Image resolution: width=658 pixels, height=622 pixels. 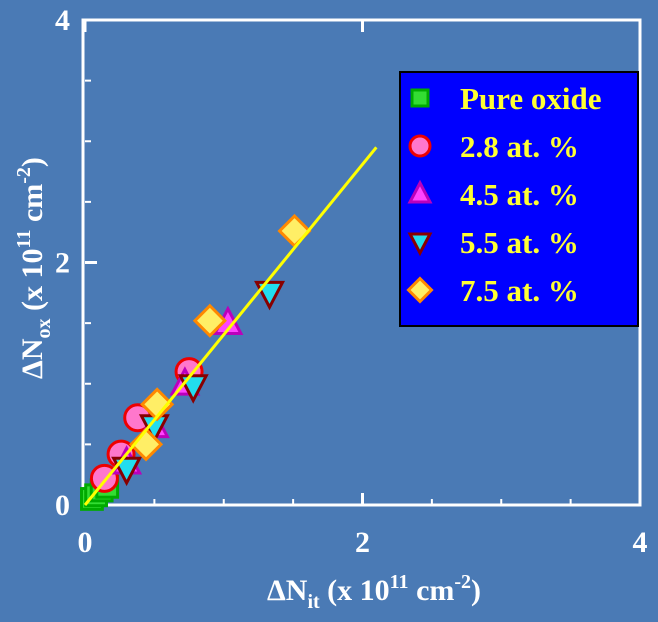 I want to click on legend-label: 4.5 at. %, so click(x=519, y=194).